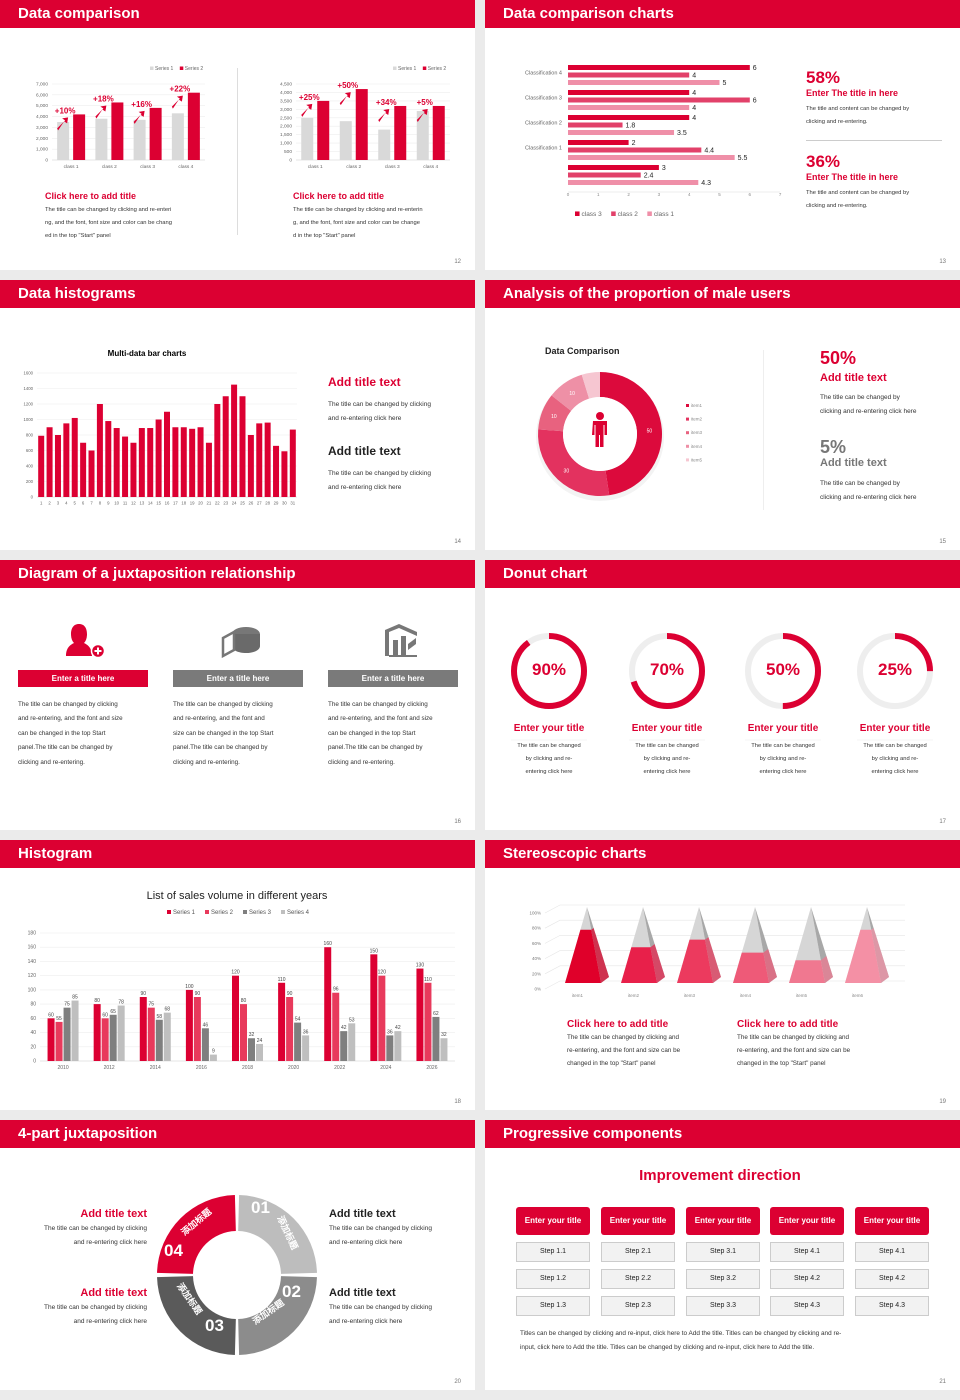 Image resolution: width=960 pixels, height=1400 pixels. Describe the element at coordinates (291, 1291) in the screenshot. I see `segment-number: 02` at that location.